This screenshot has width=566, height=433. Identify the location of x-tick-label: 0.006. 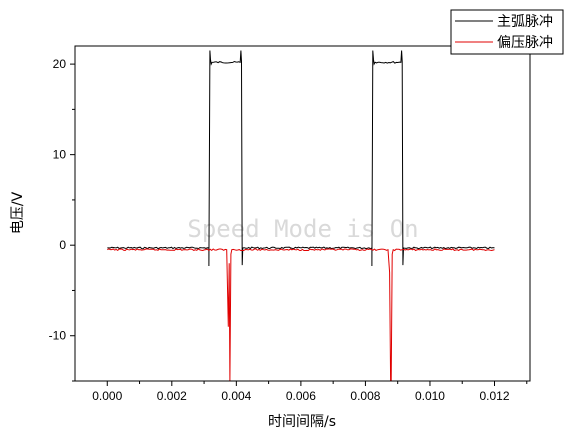
(301, 396).